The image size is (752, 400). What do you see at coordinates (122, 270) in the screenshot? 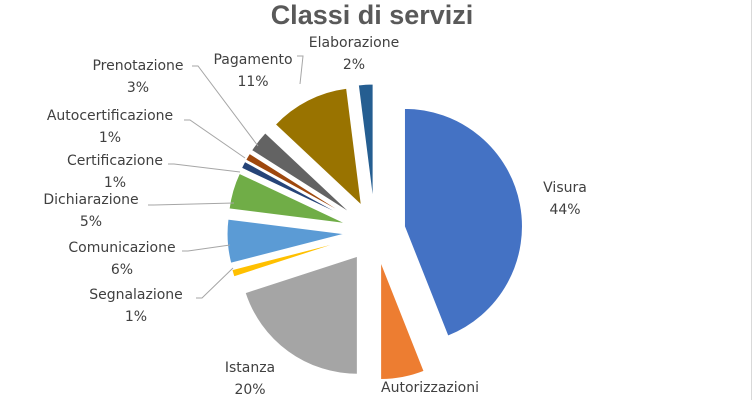
I see `data-label-percent: 6%` at bounding box center [122, 270].